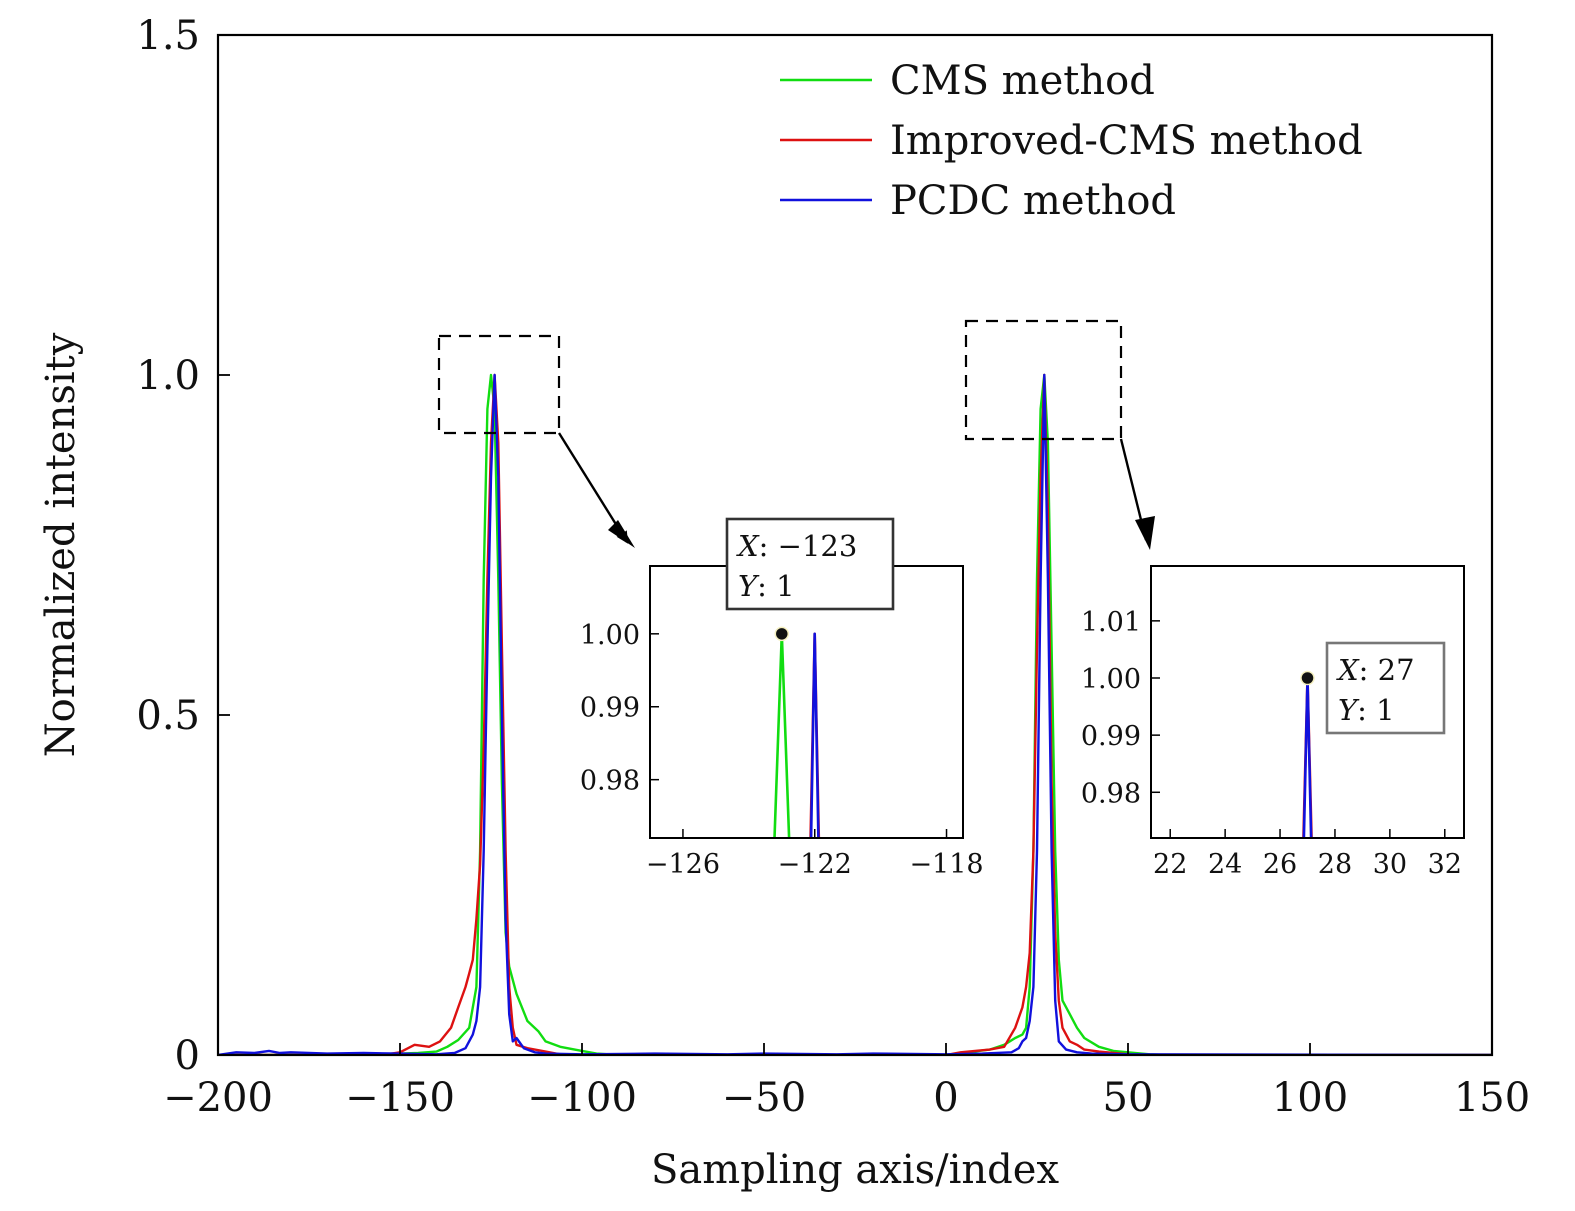 The width and height of the screenshot is (1575, 1211). Describe the element at coordinates (1492, 1098) in the screenshot. I see `x-tick-label: 150` at that location.